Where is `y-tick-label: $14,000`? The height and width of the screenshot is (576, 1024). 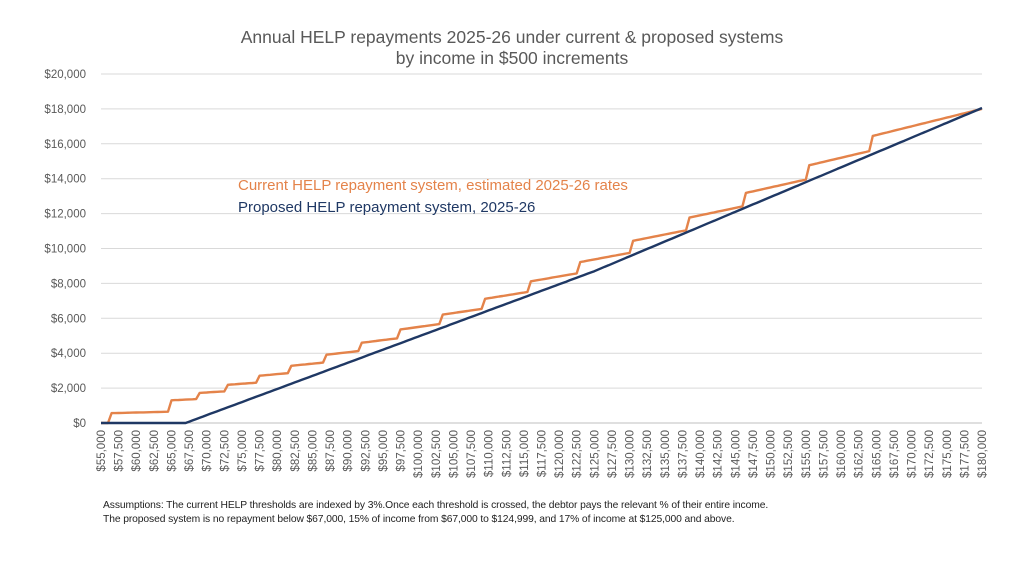 y-tick-label: $14,000 is located at coordinates (65, 180).